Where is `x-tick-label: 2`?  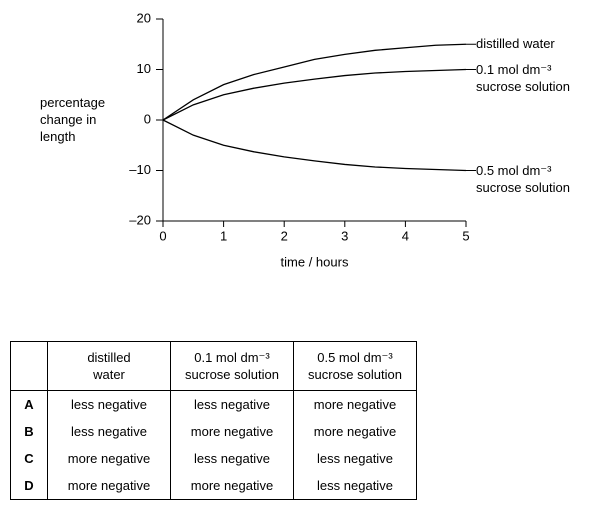 x-tick-label: 2 is located at coordinates (284, 235).